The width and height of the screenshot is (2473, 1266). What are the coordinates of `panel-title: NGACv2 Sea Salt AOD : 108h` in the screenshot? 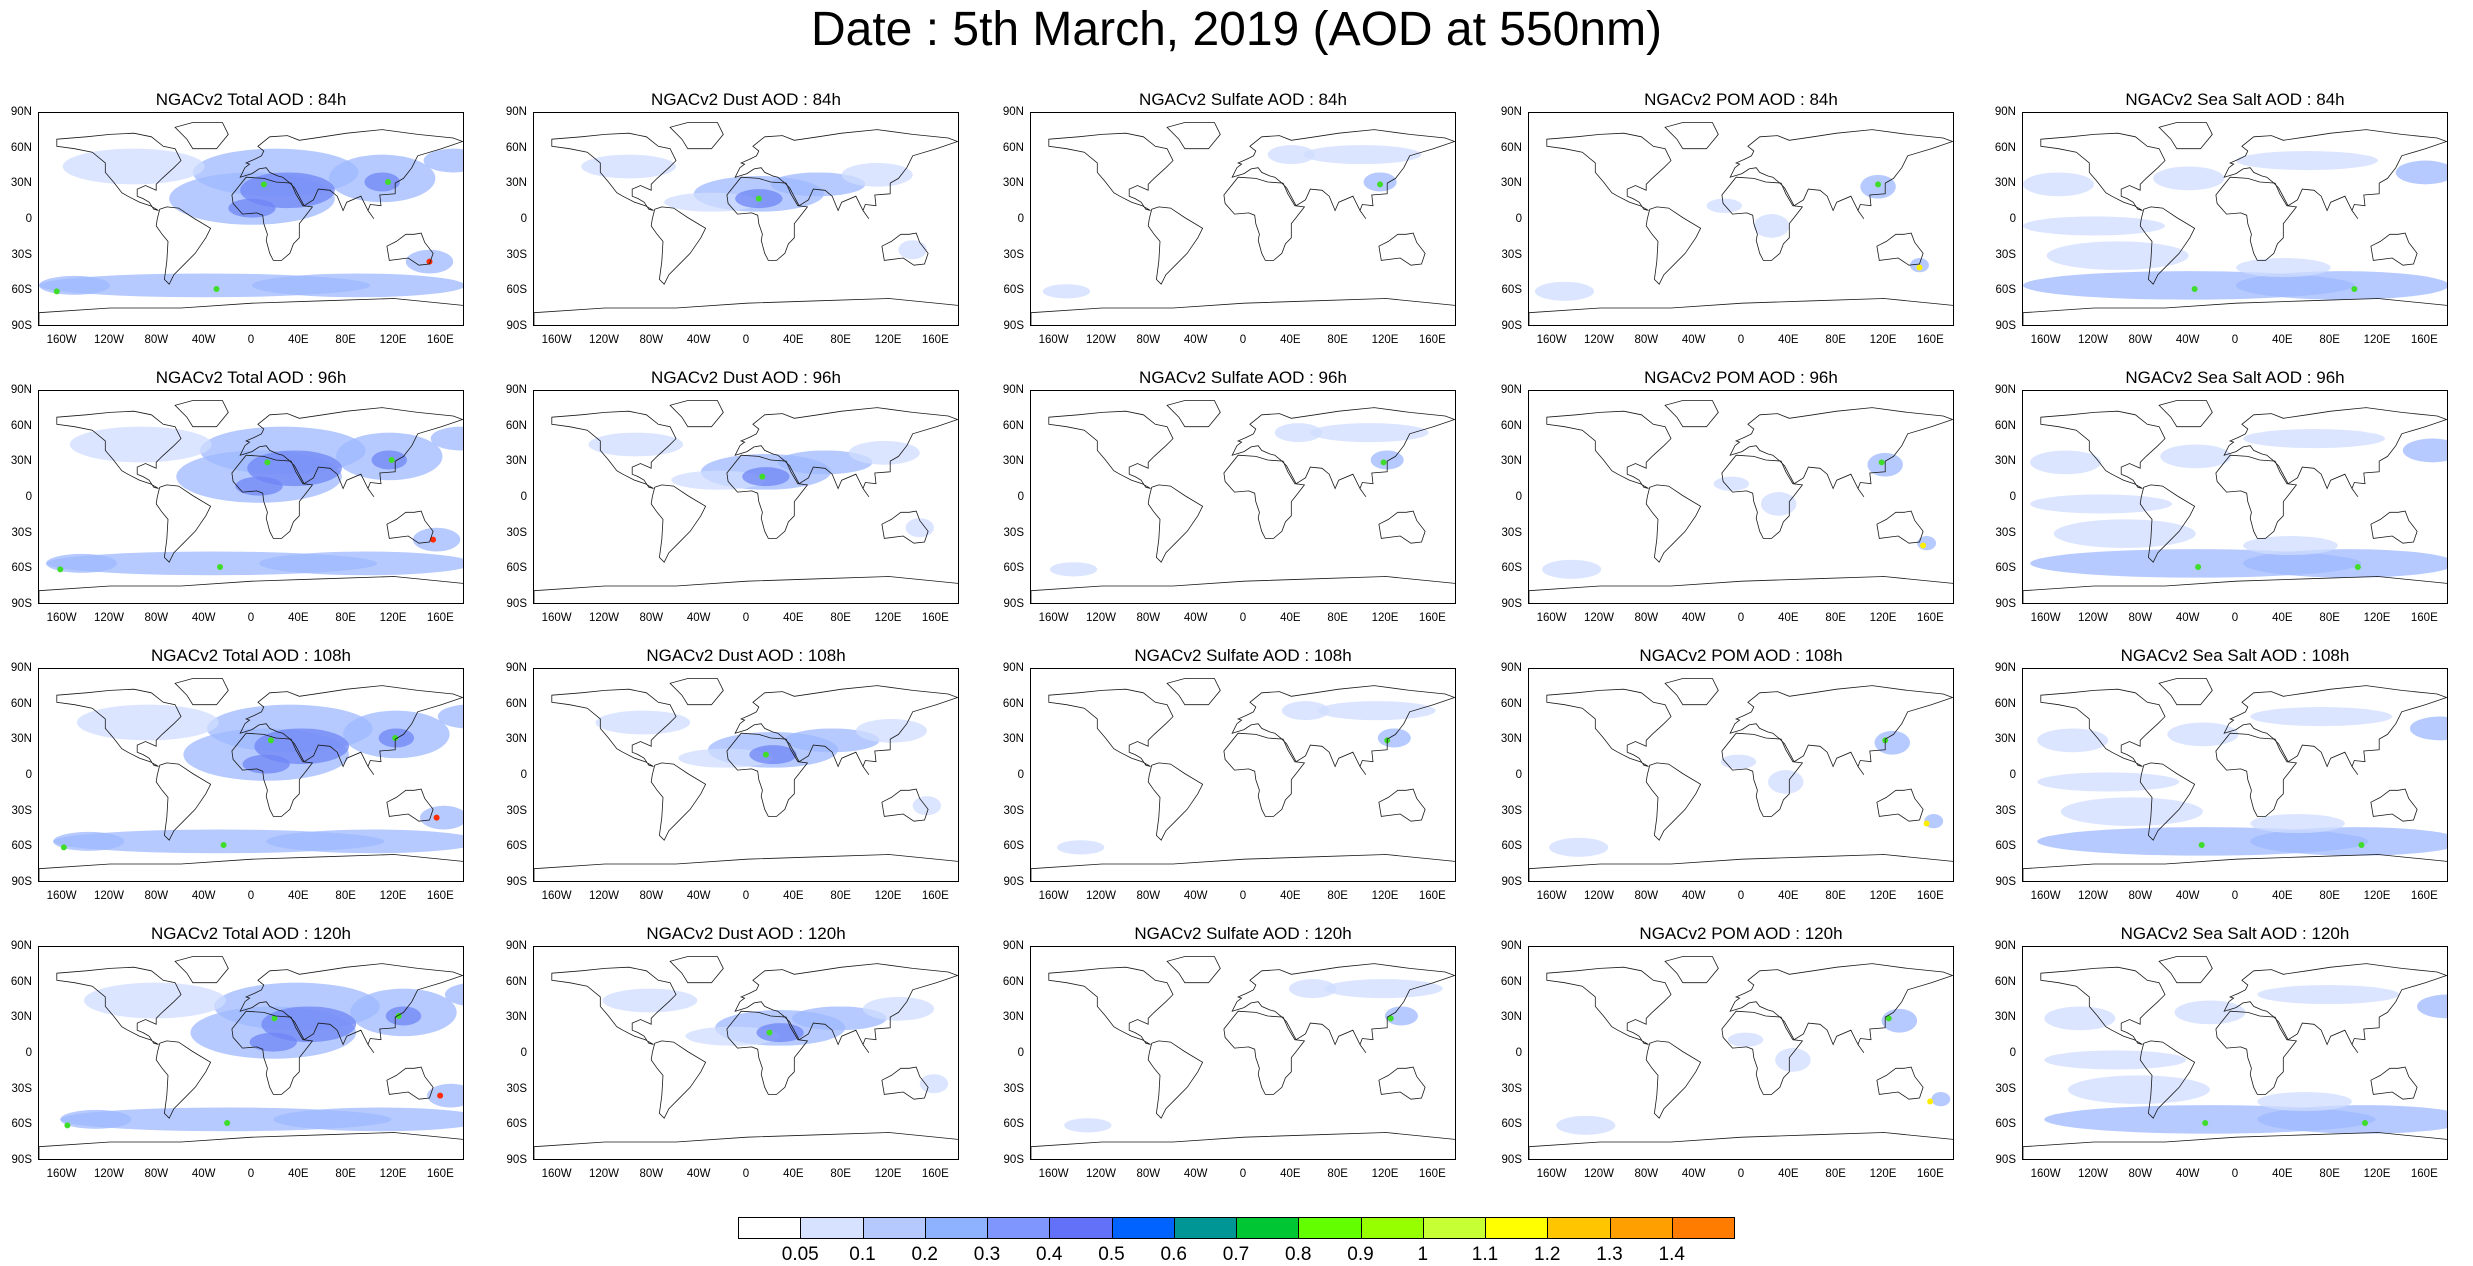 It's located at (2235, 655).